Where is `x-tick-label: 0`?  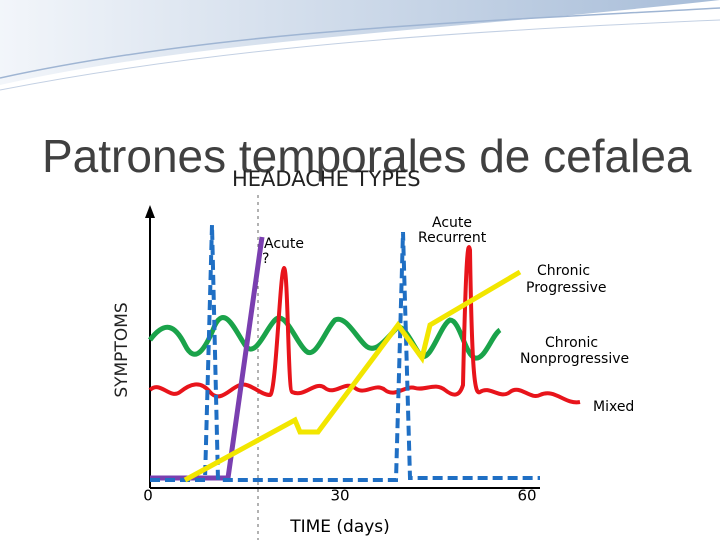 x-tick-label: 0 is located at coordinates (148, 496).